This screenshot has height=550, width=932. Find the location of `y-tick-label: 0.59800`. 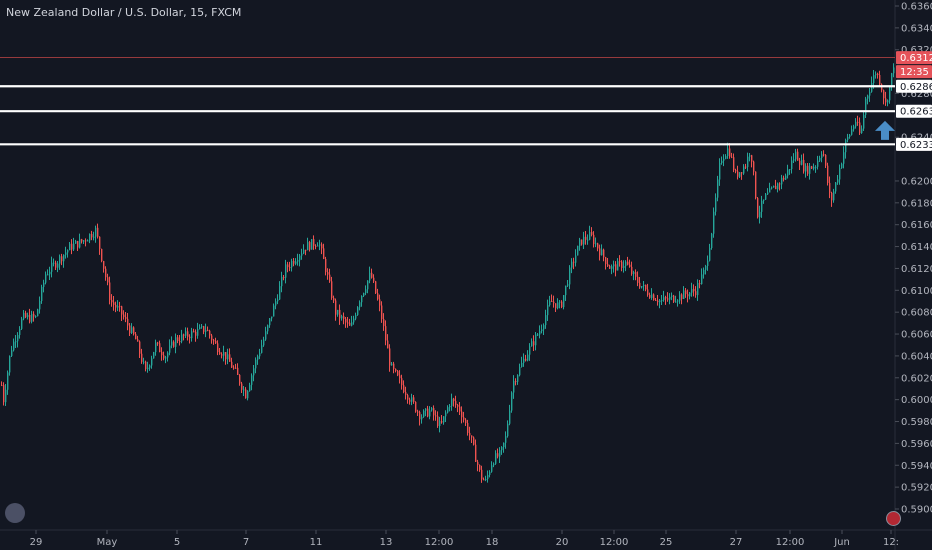

y-tick-label: 0.59800 is located at coordinates (916, 422).